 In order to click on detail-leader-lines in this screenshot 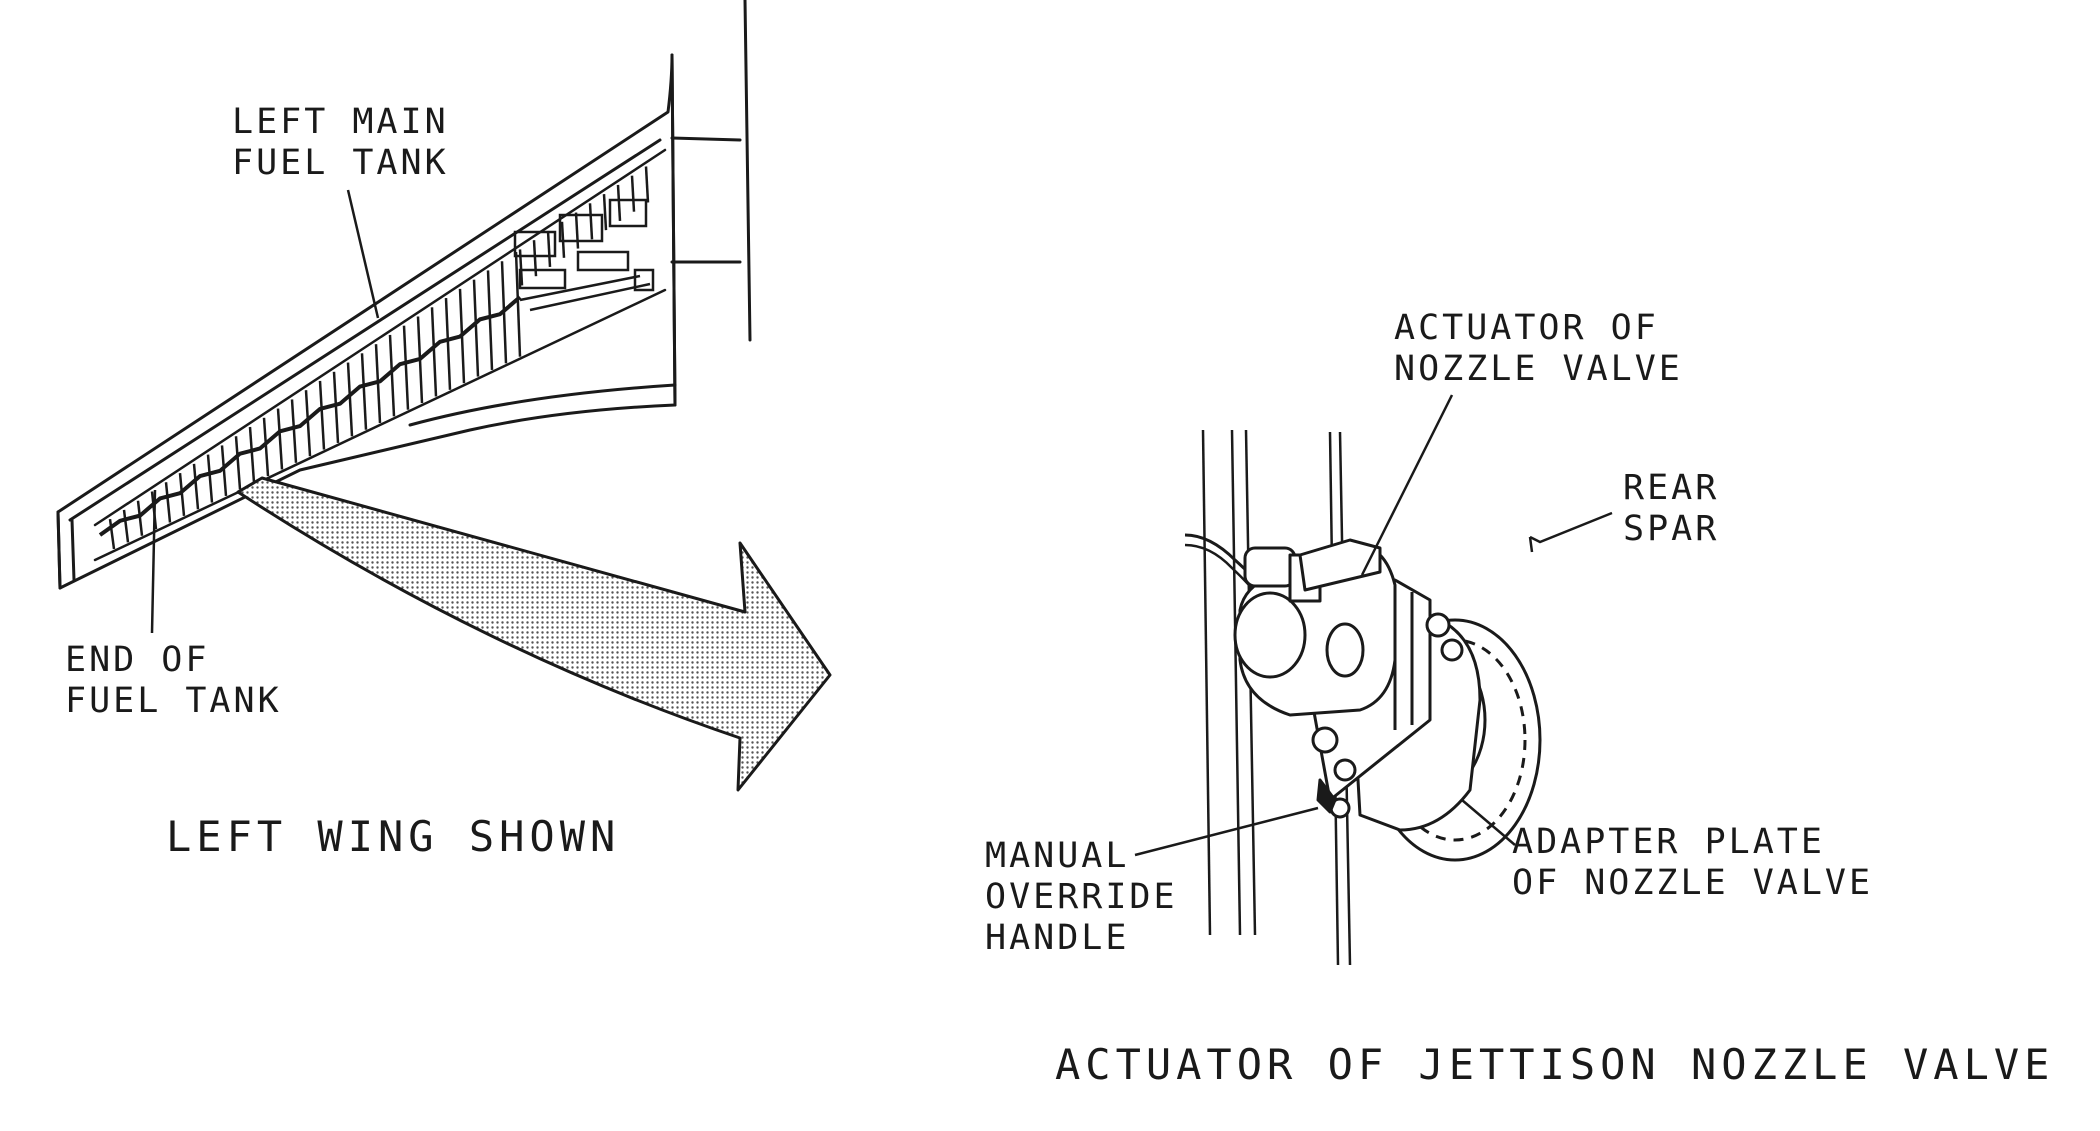, I will do `click(1373, 625)`.